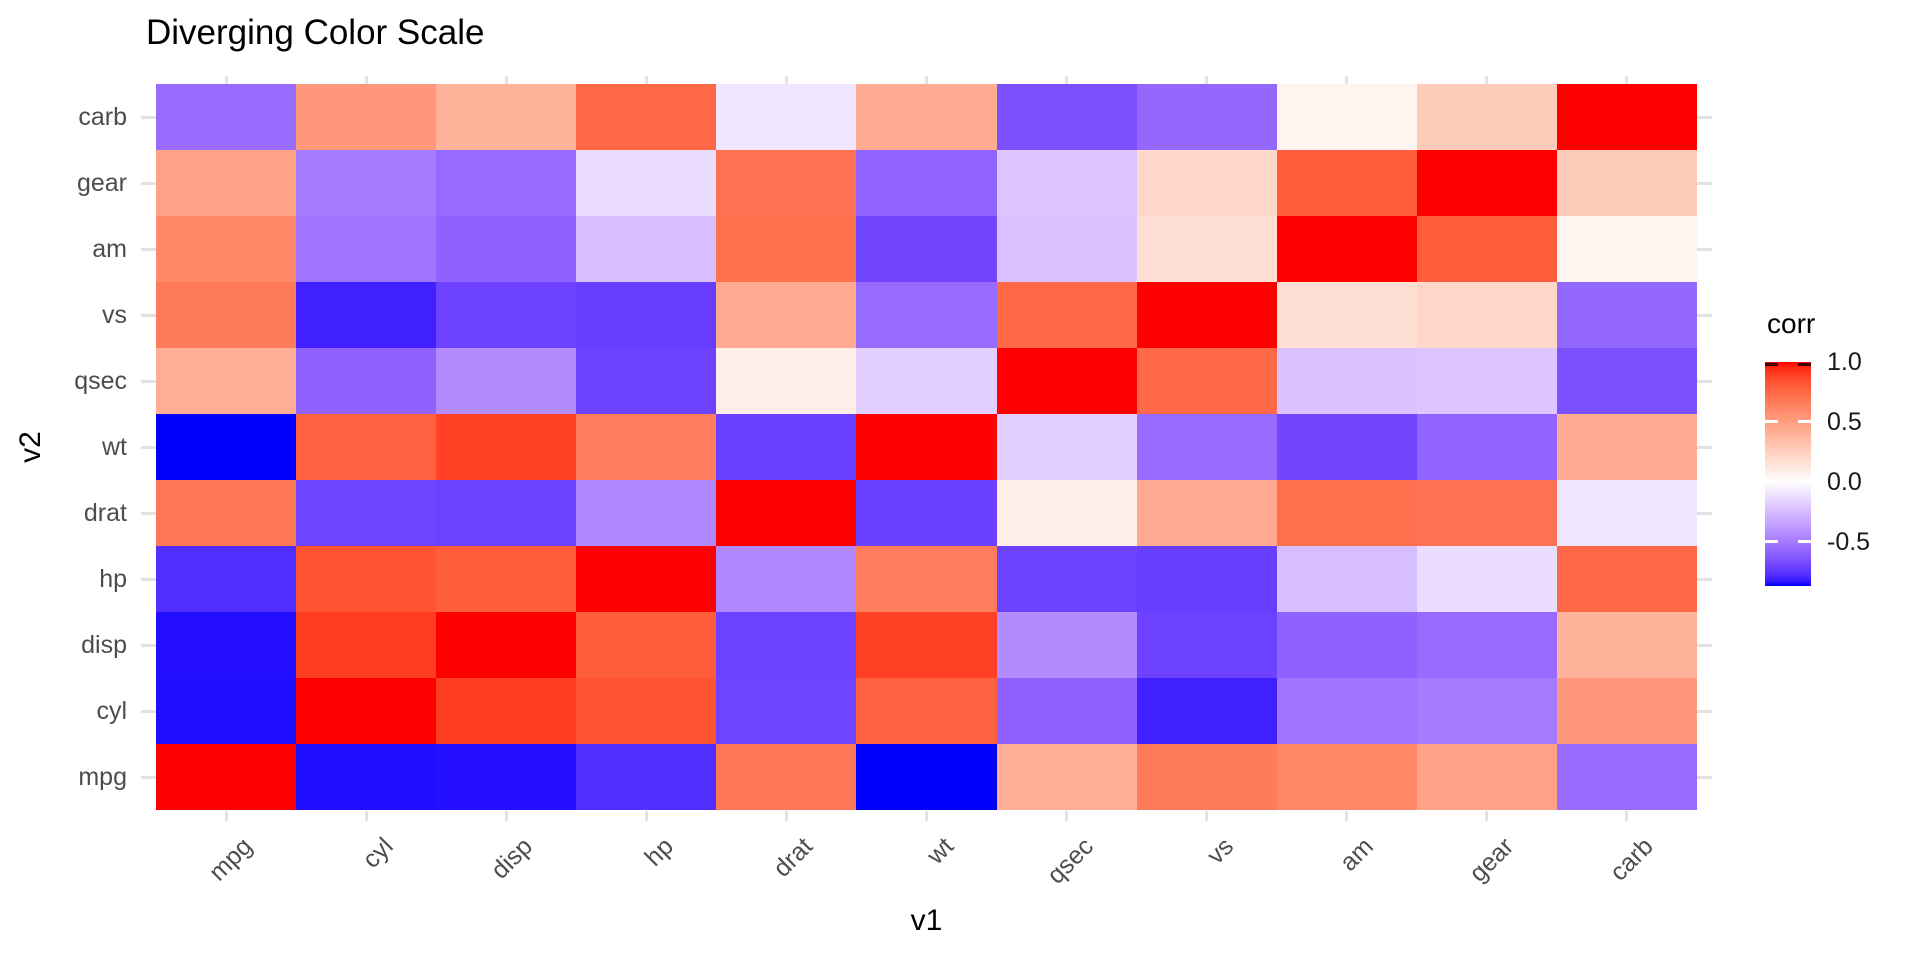 The image size is (1920, 960). What do you see at coordinates (1791, 323) in the screenshot?
I see `legend-title: corr` at bounding box center [1791, 323].